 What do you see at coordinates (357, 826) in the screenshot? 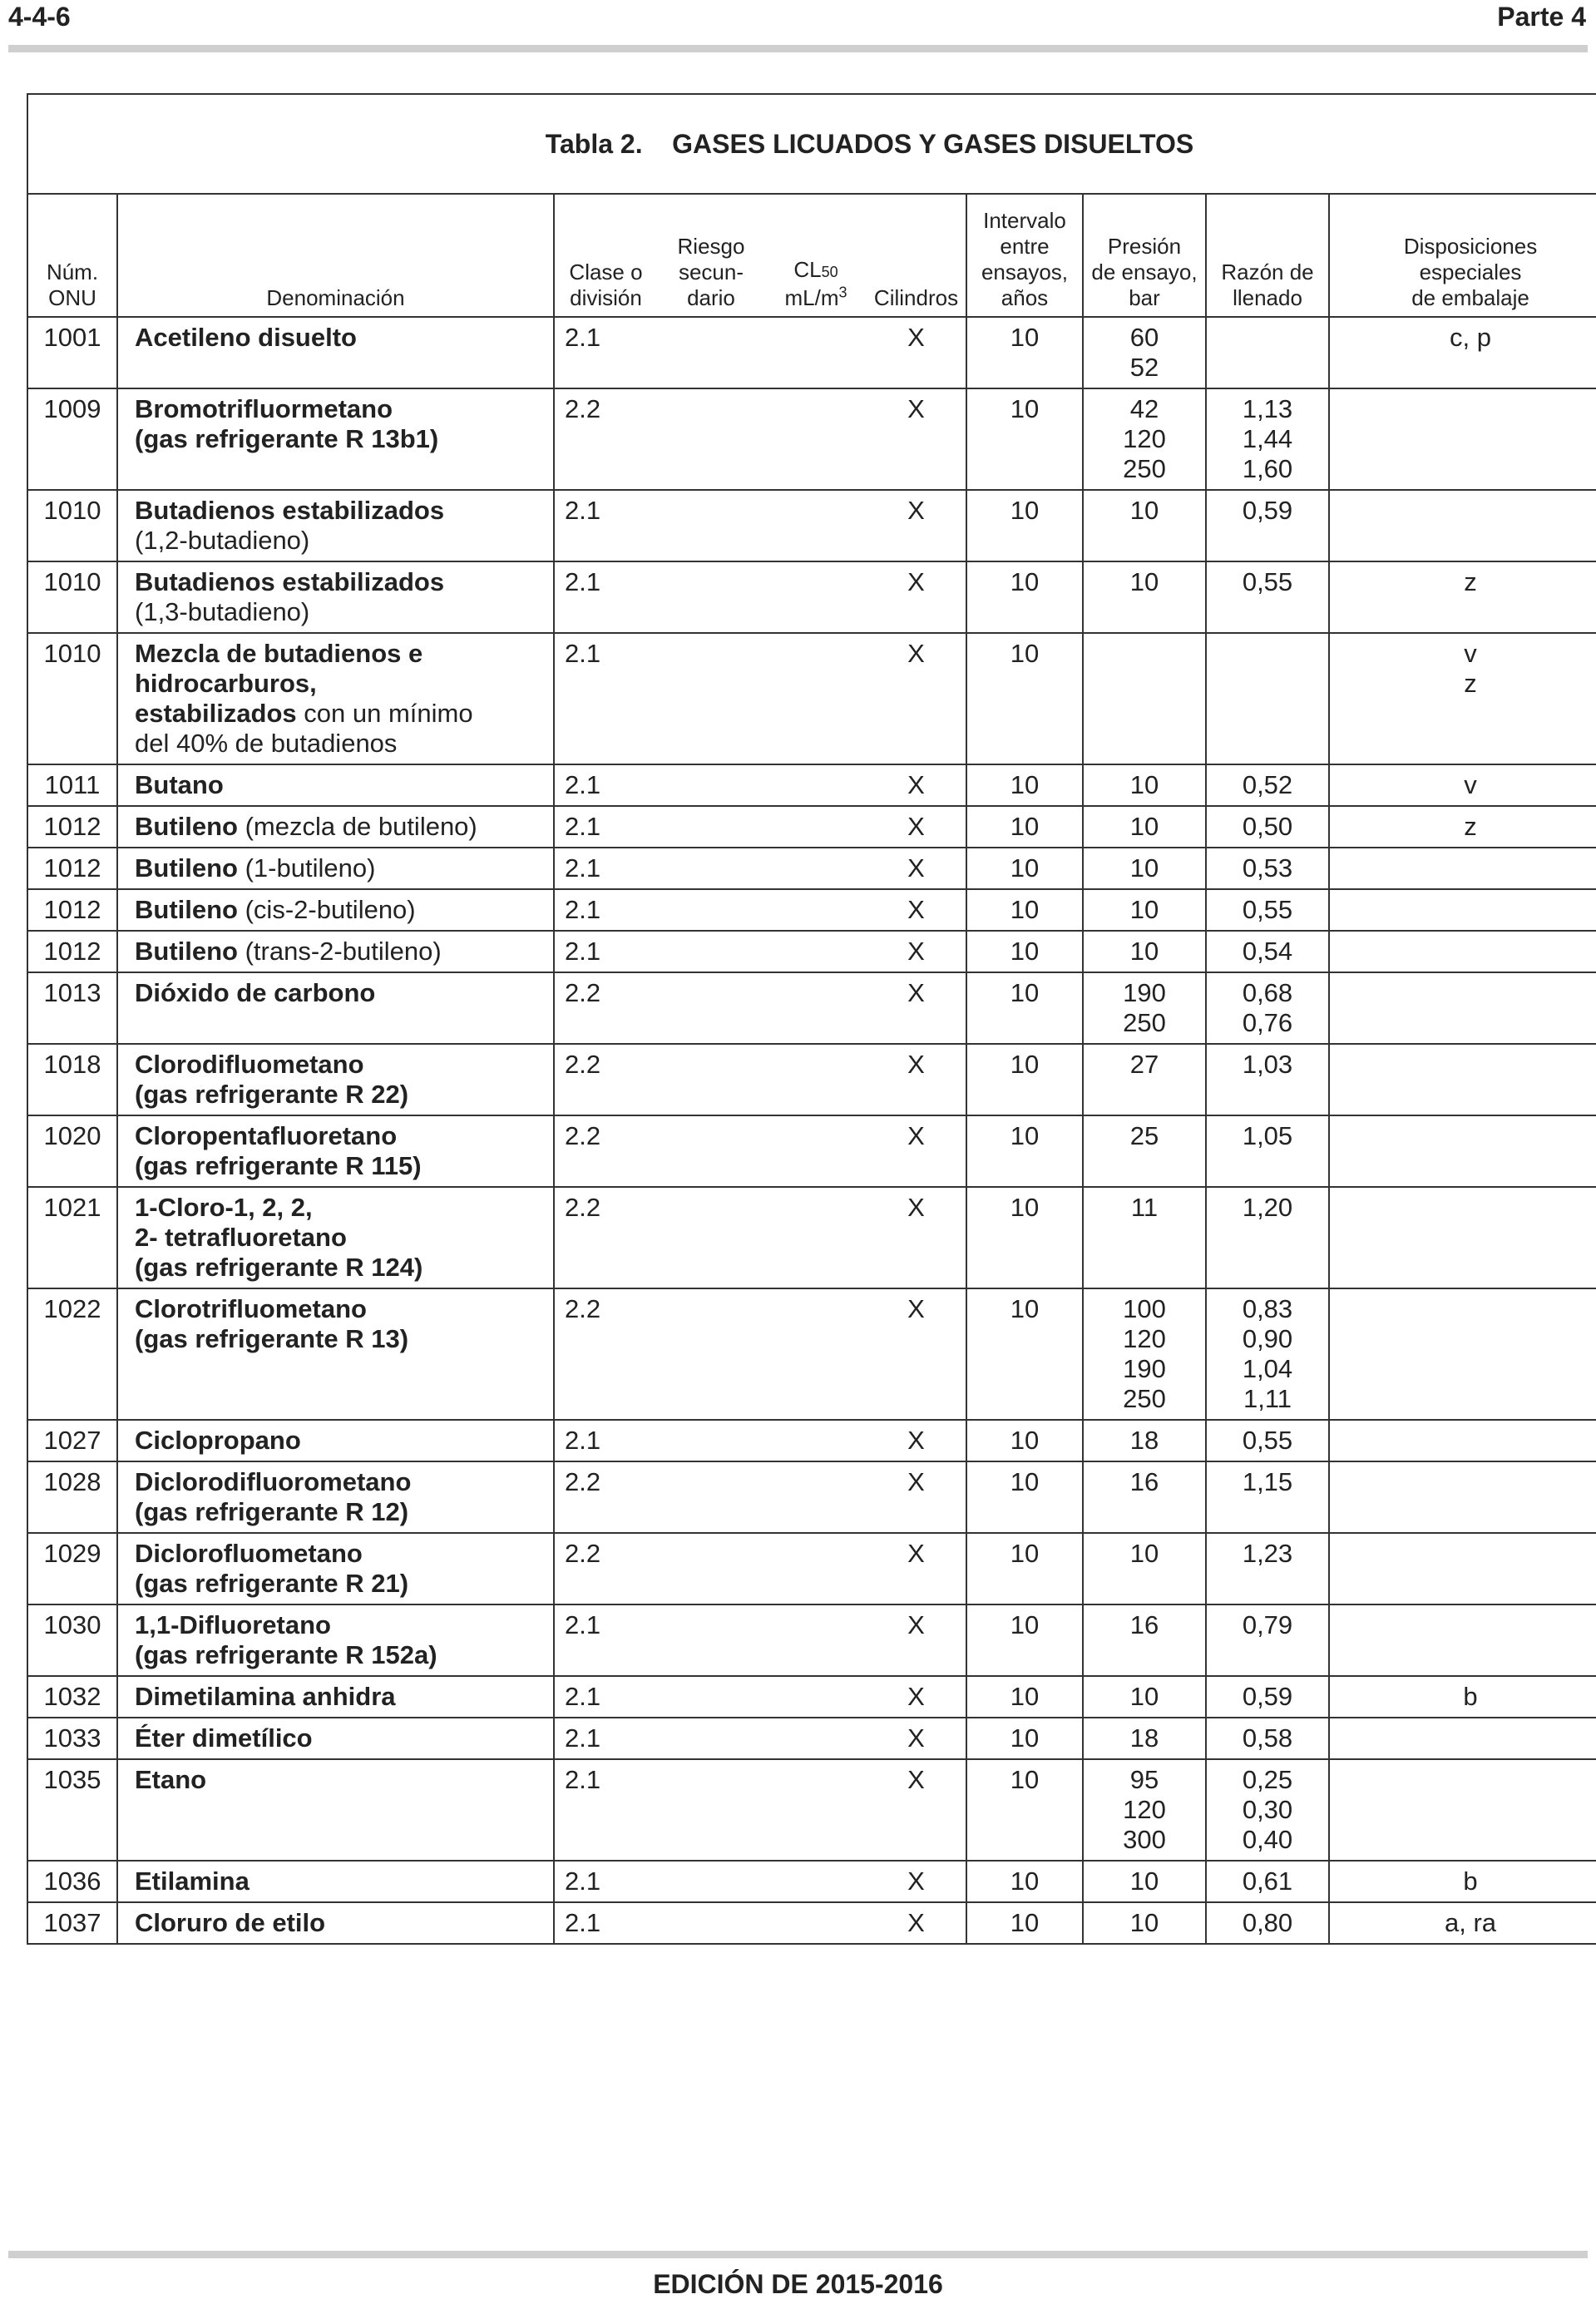
I see `substance-name-detail: (mezcla de butileno)` at bounding box center [357, 826].